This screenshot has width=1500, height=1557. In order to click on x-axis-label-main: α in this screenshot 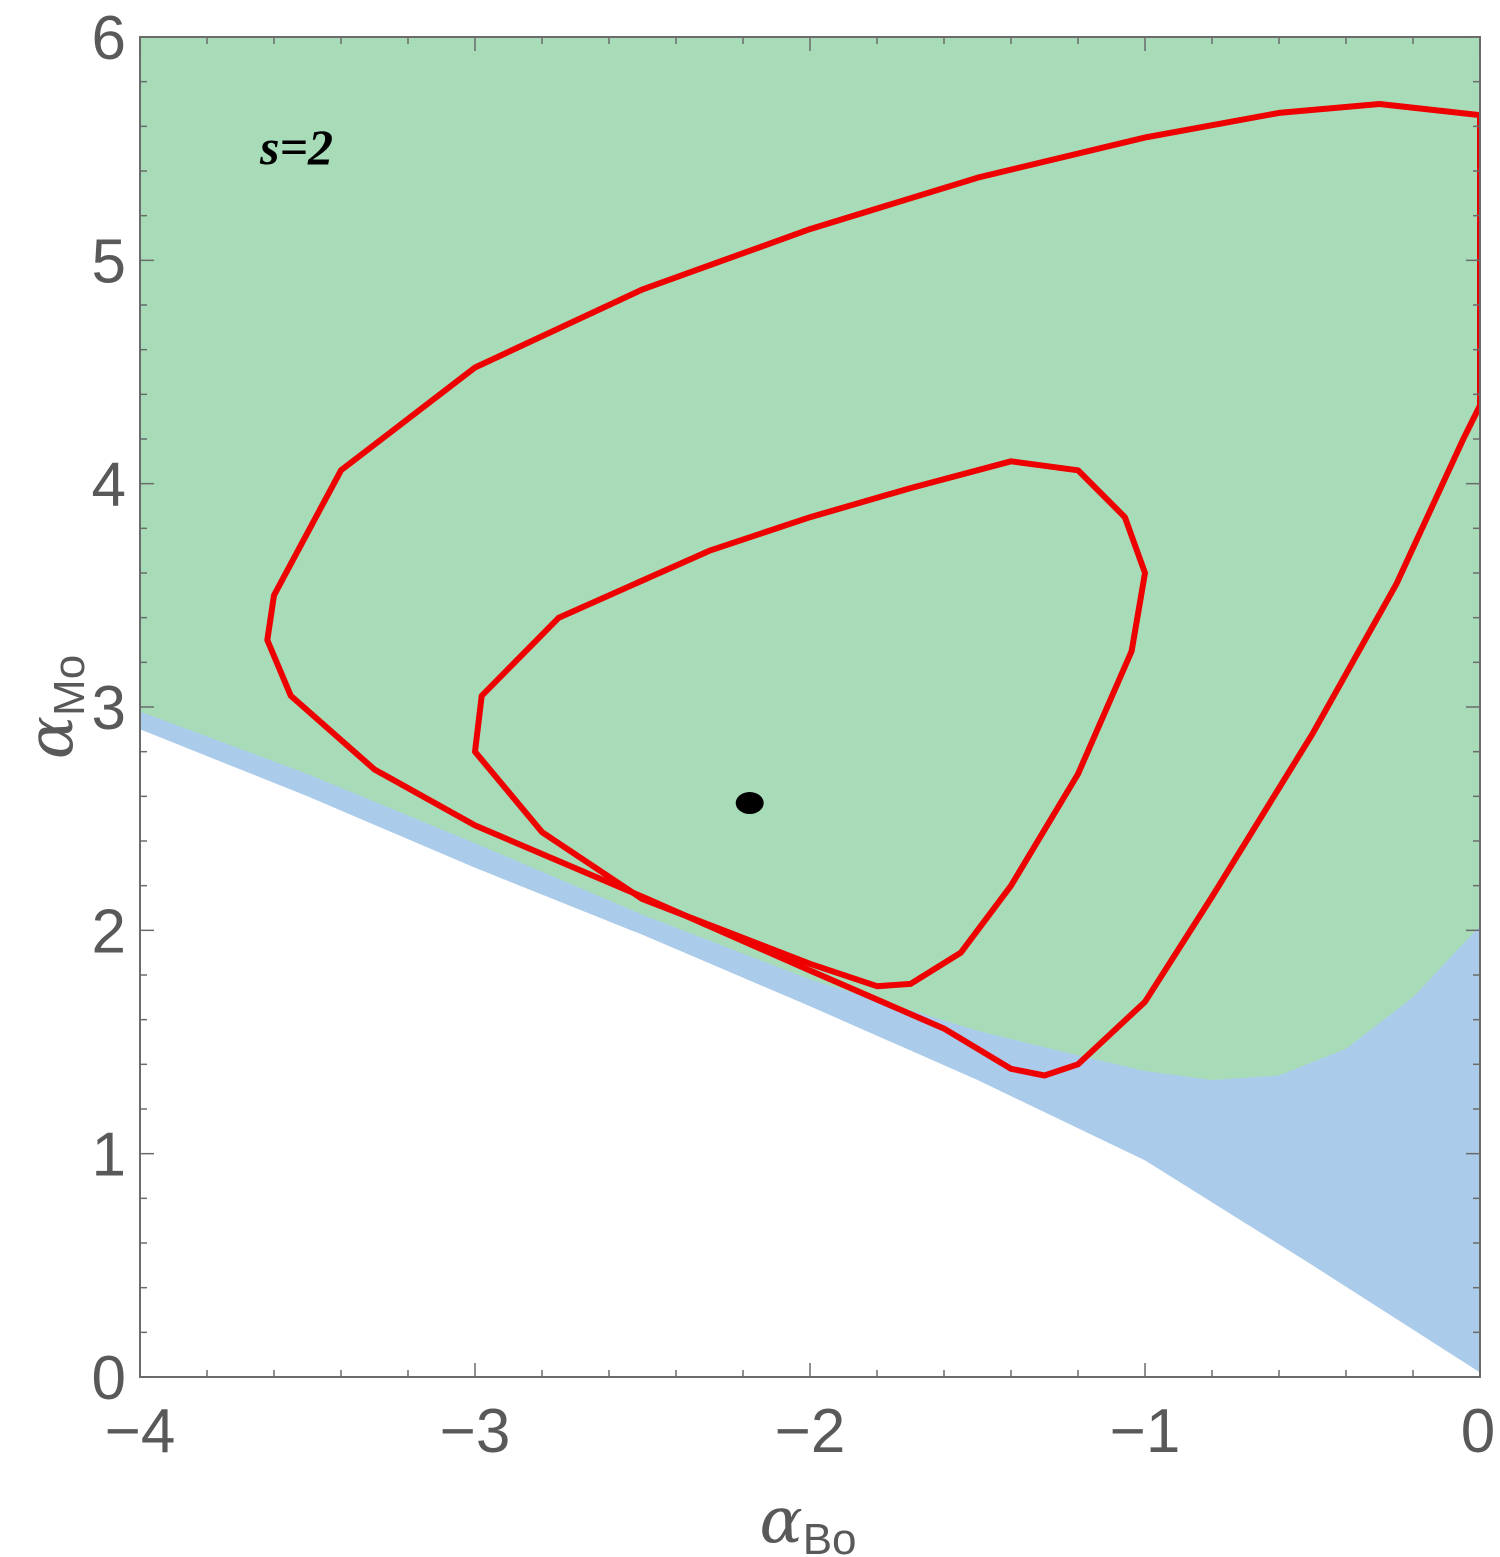, I will do `click(780, 1520)`.